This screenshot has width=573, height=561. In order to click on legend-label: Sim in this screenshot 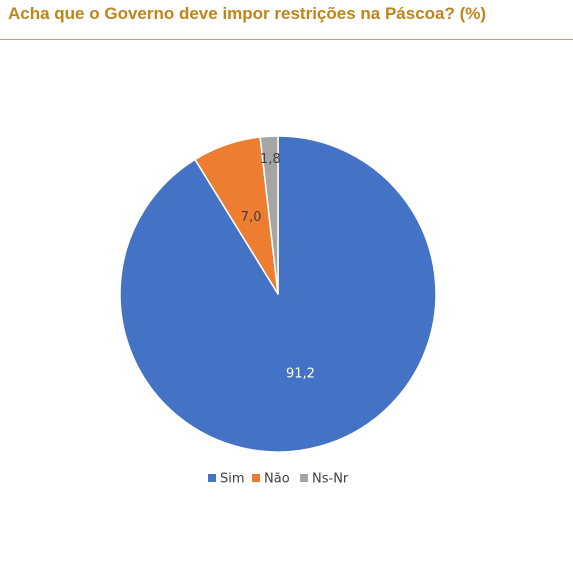, I will do `click(232, 479)`.